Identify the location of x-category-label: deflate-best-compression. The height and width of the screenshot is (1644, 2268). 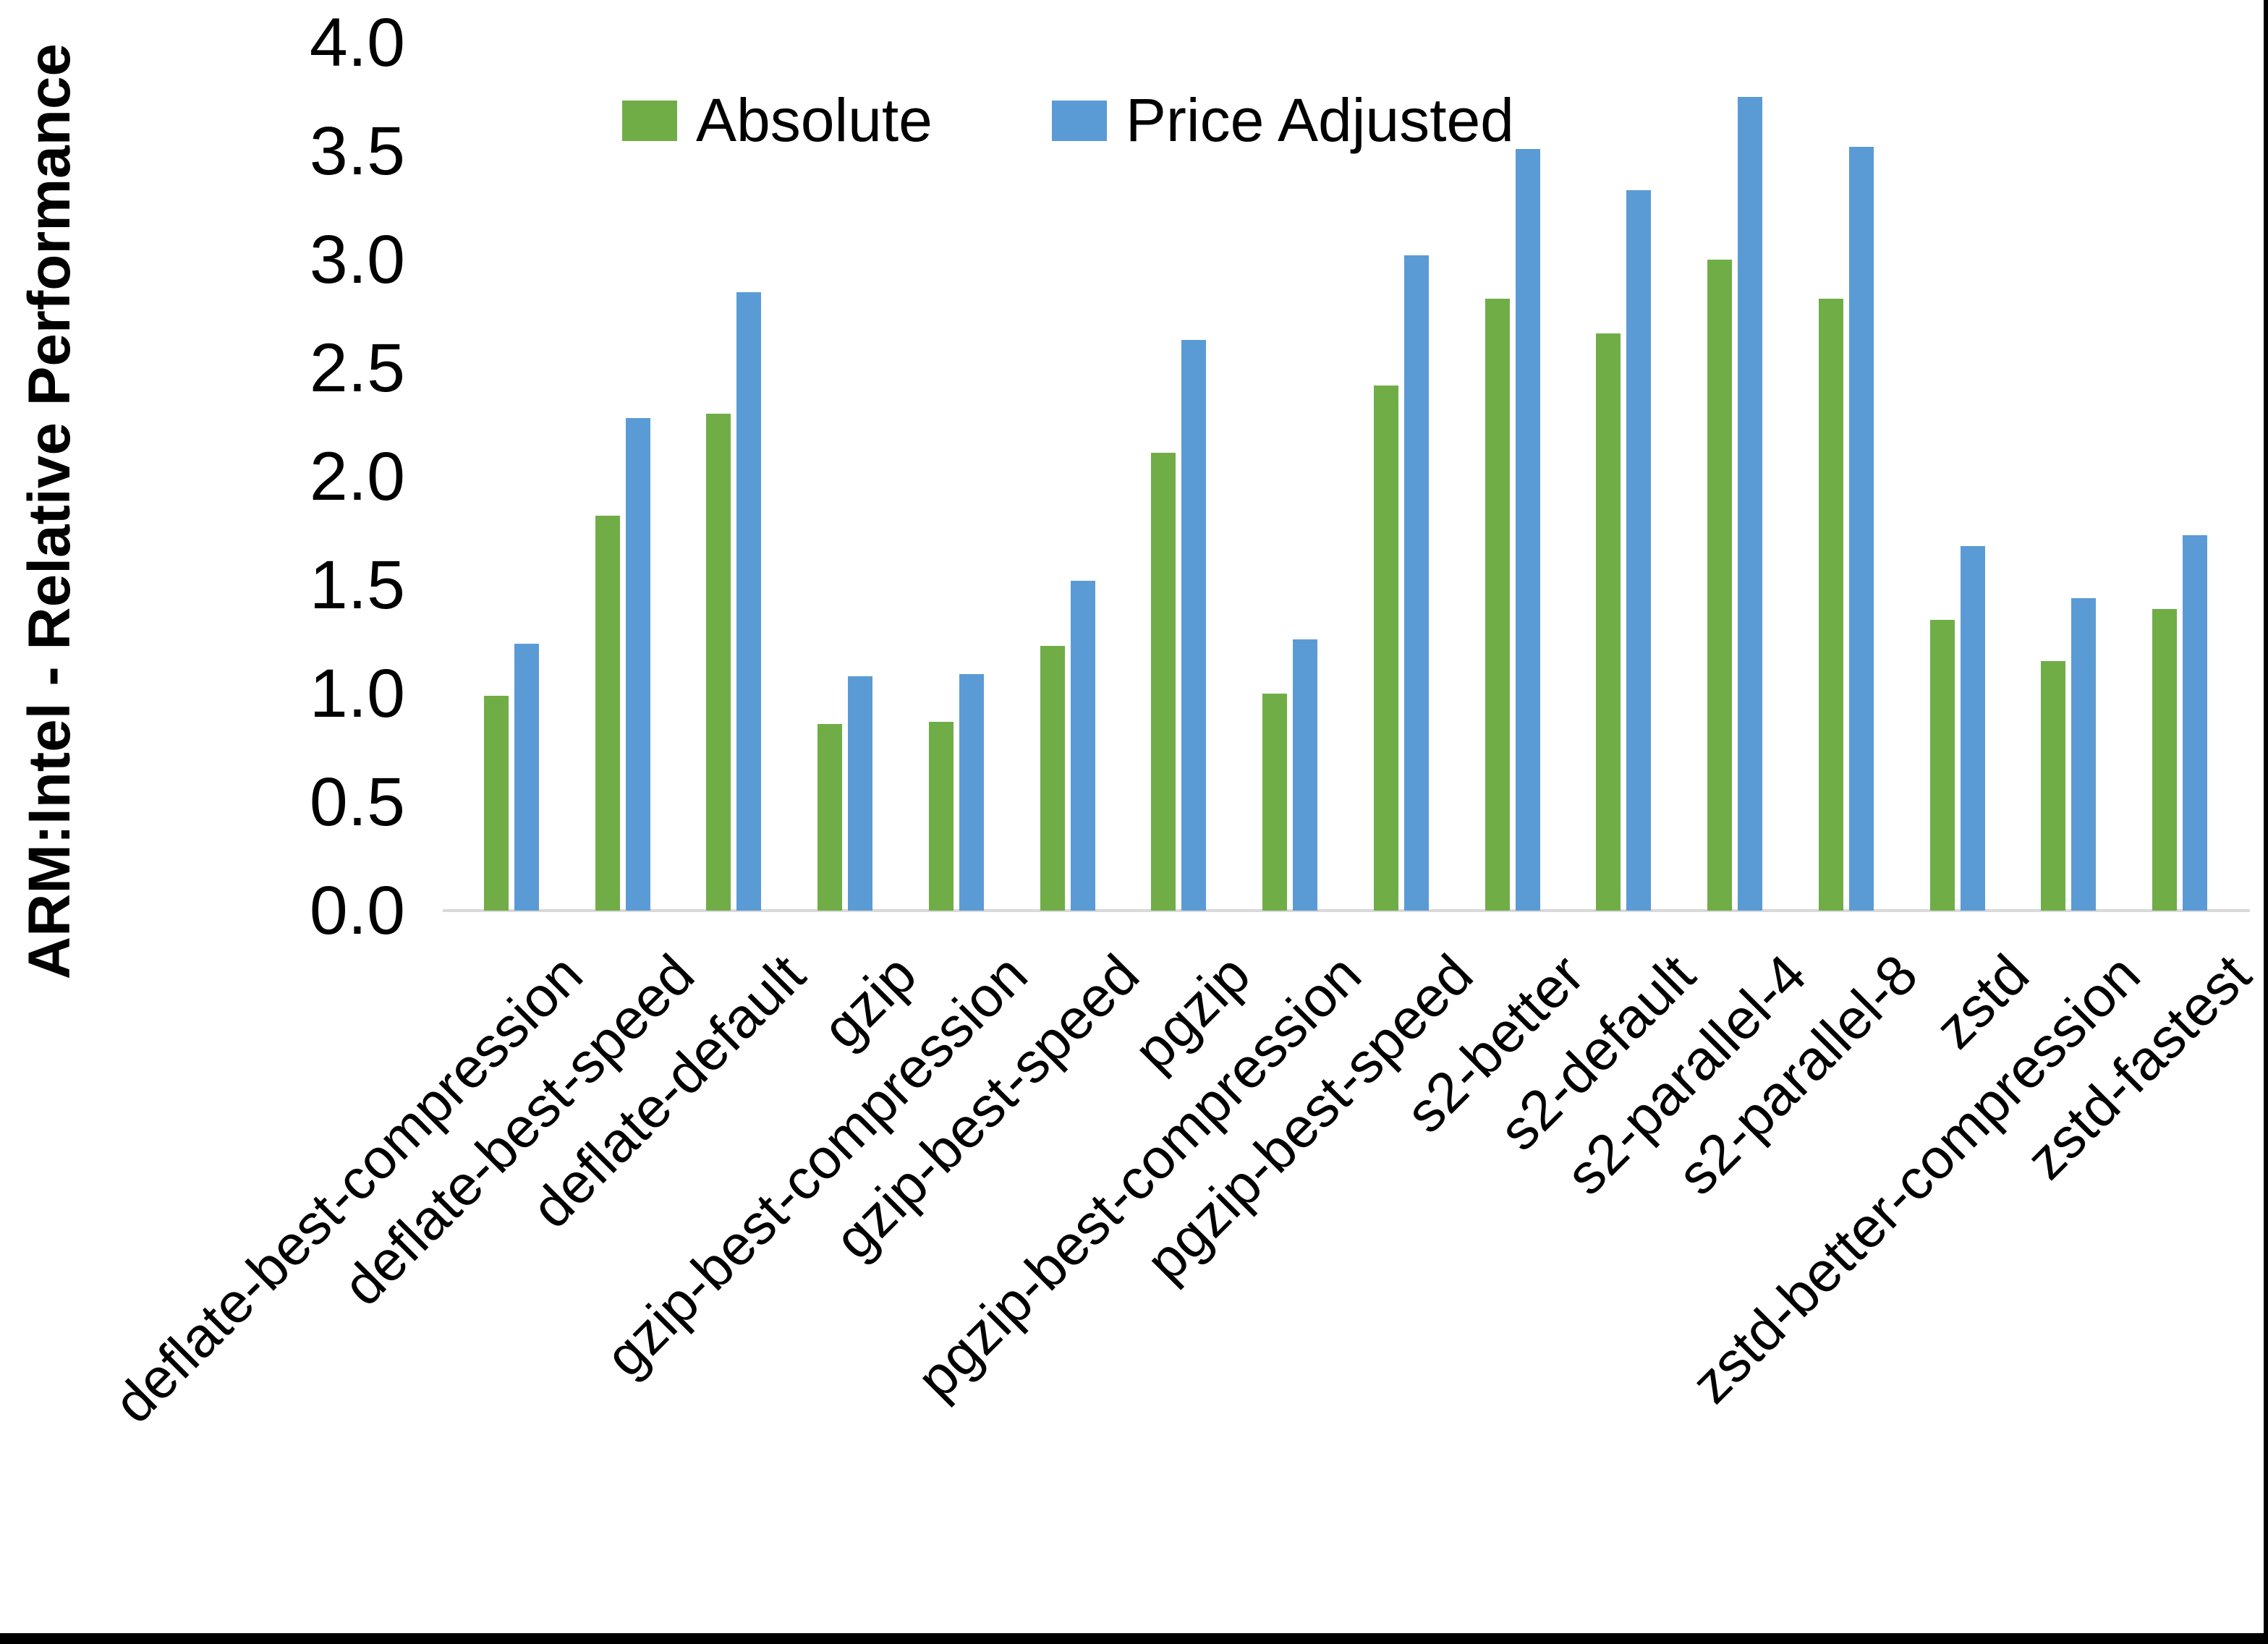
(348, 1189).